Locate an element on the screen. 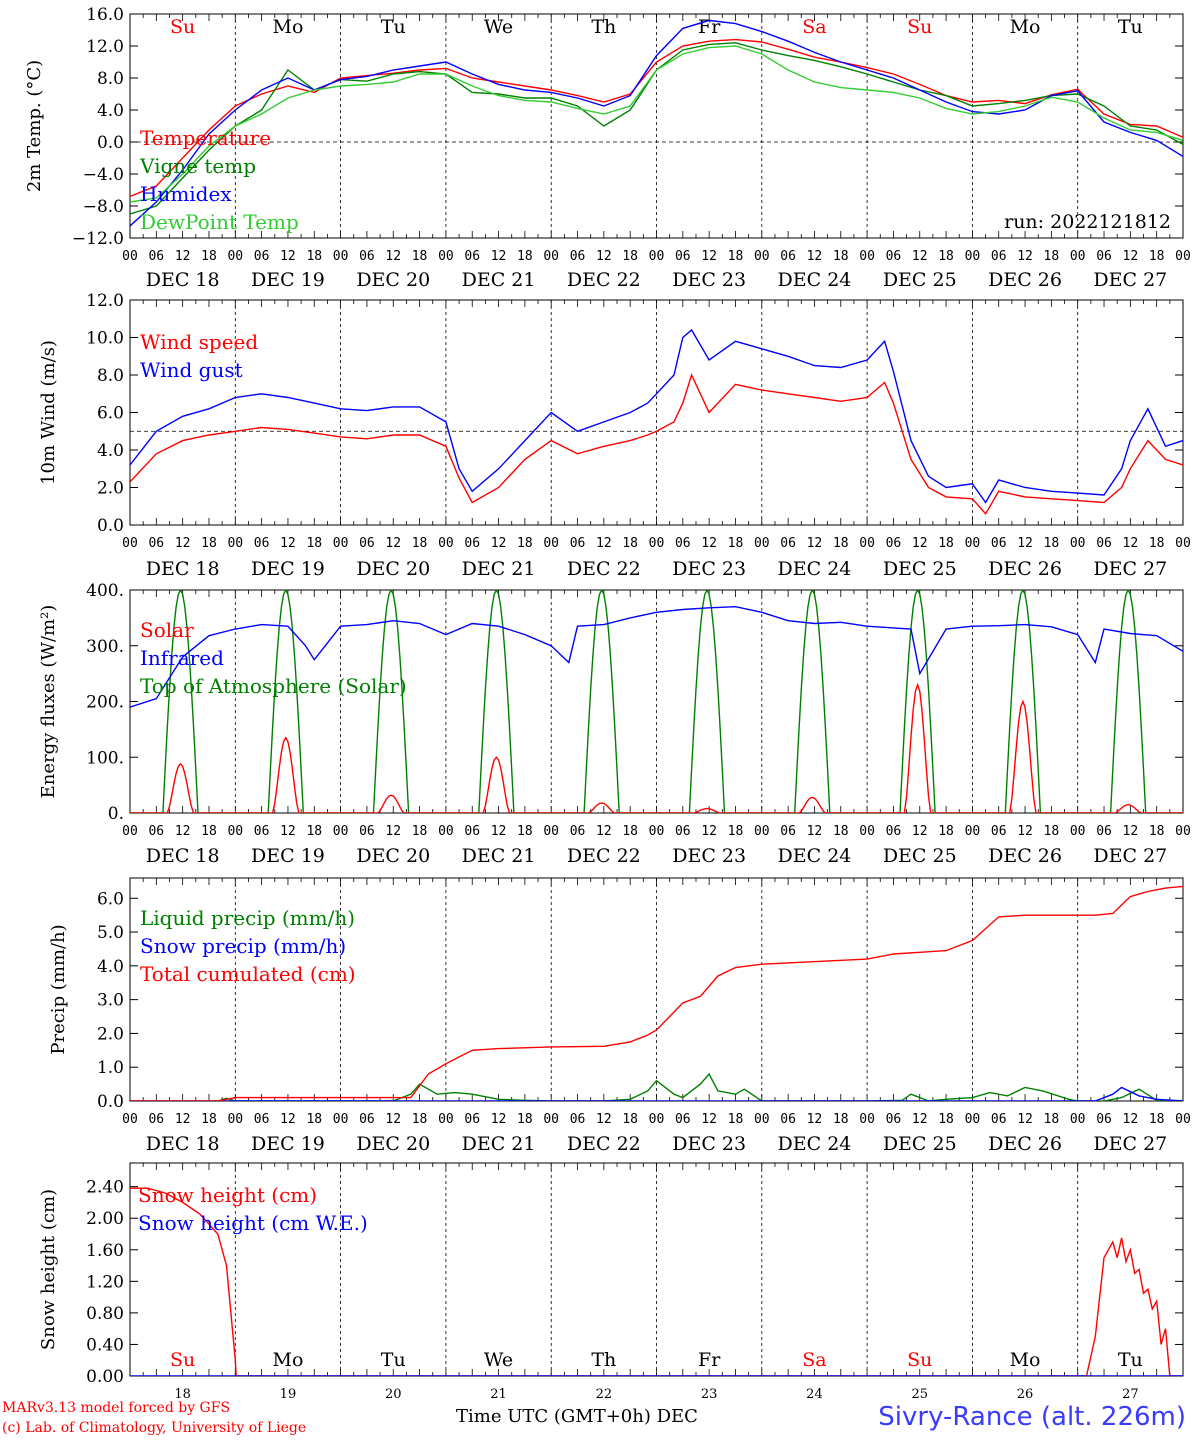 This screenshot has height=1440, width=1194. energy-legend-item: Top of Atmosphere (Solar) is located at coordinates (273, 686).